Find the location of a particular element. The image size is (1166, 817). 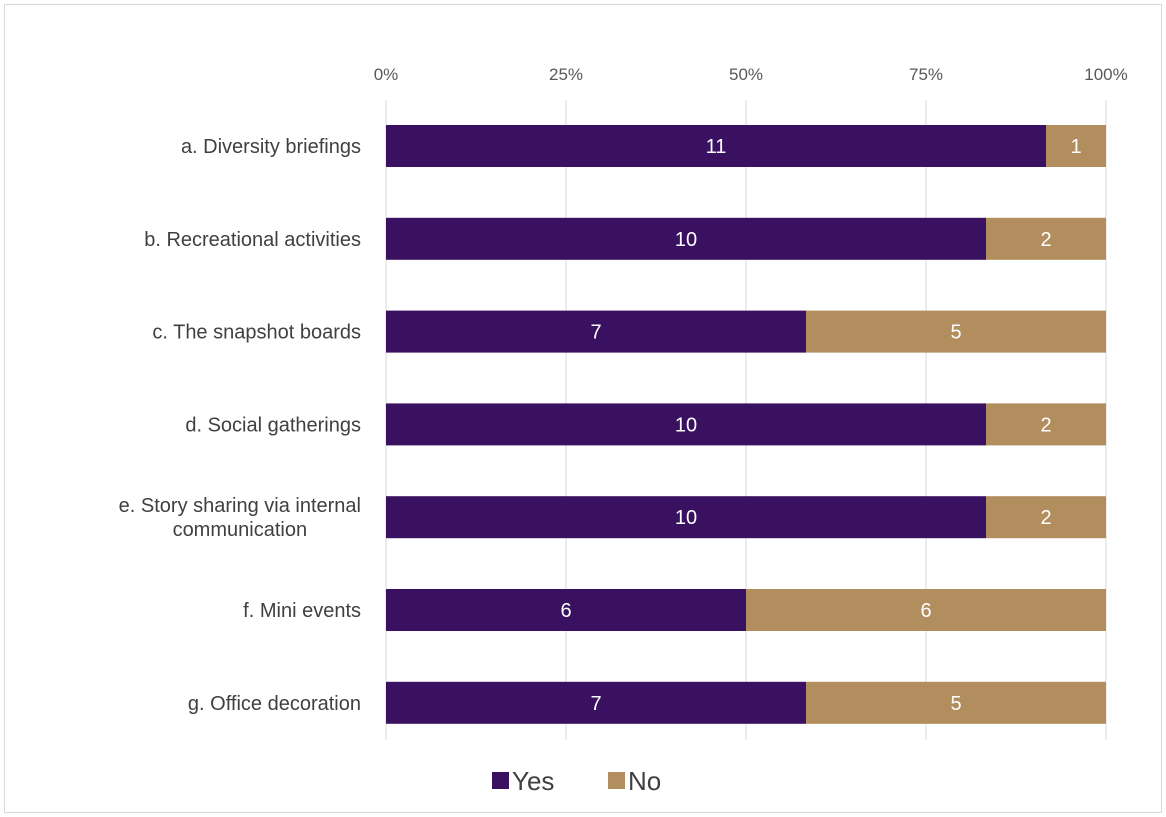

category-label: a. Diversity briefings is located at coordinates (271, 147).